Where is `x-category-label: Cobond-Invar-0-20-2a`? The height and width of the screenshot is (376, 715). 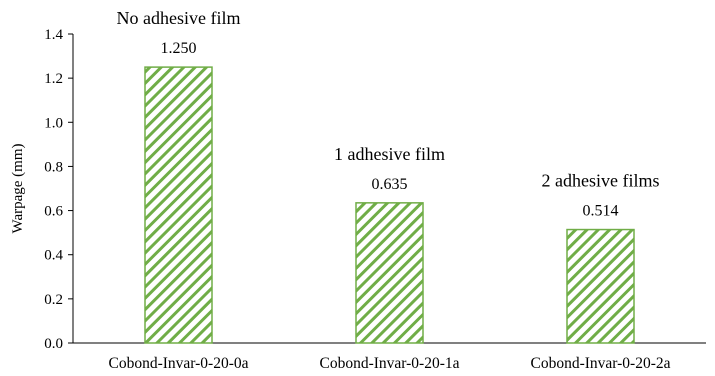 x-category-label: Cobond-Invar-0-20-2a is located at coordinates (600, 363).